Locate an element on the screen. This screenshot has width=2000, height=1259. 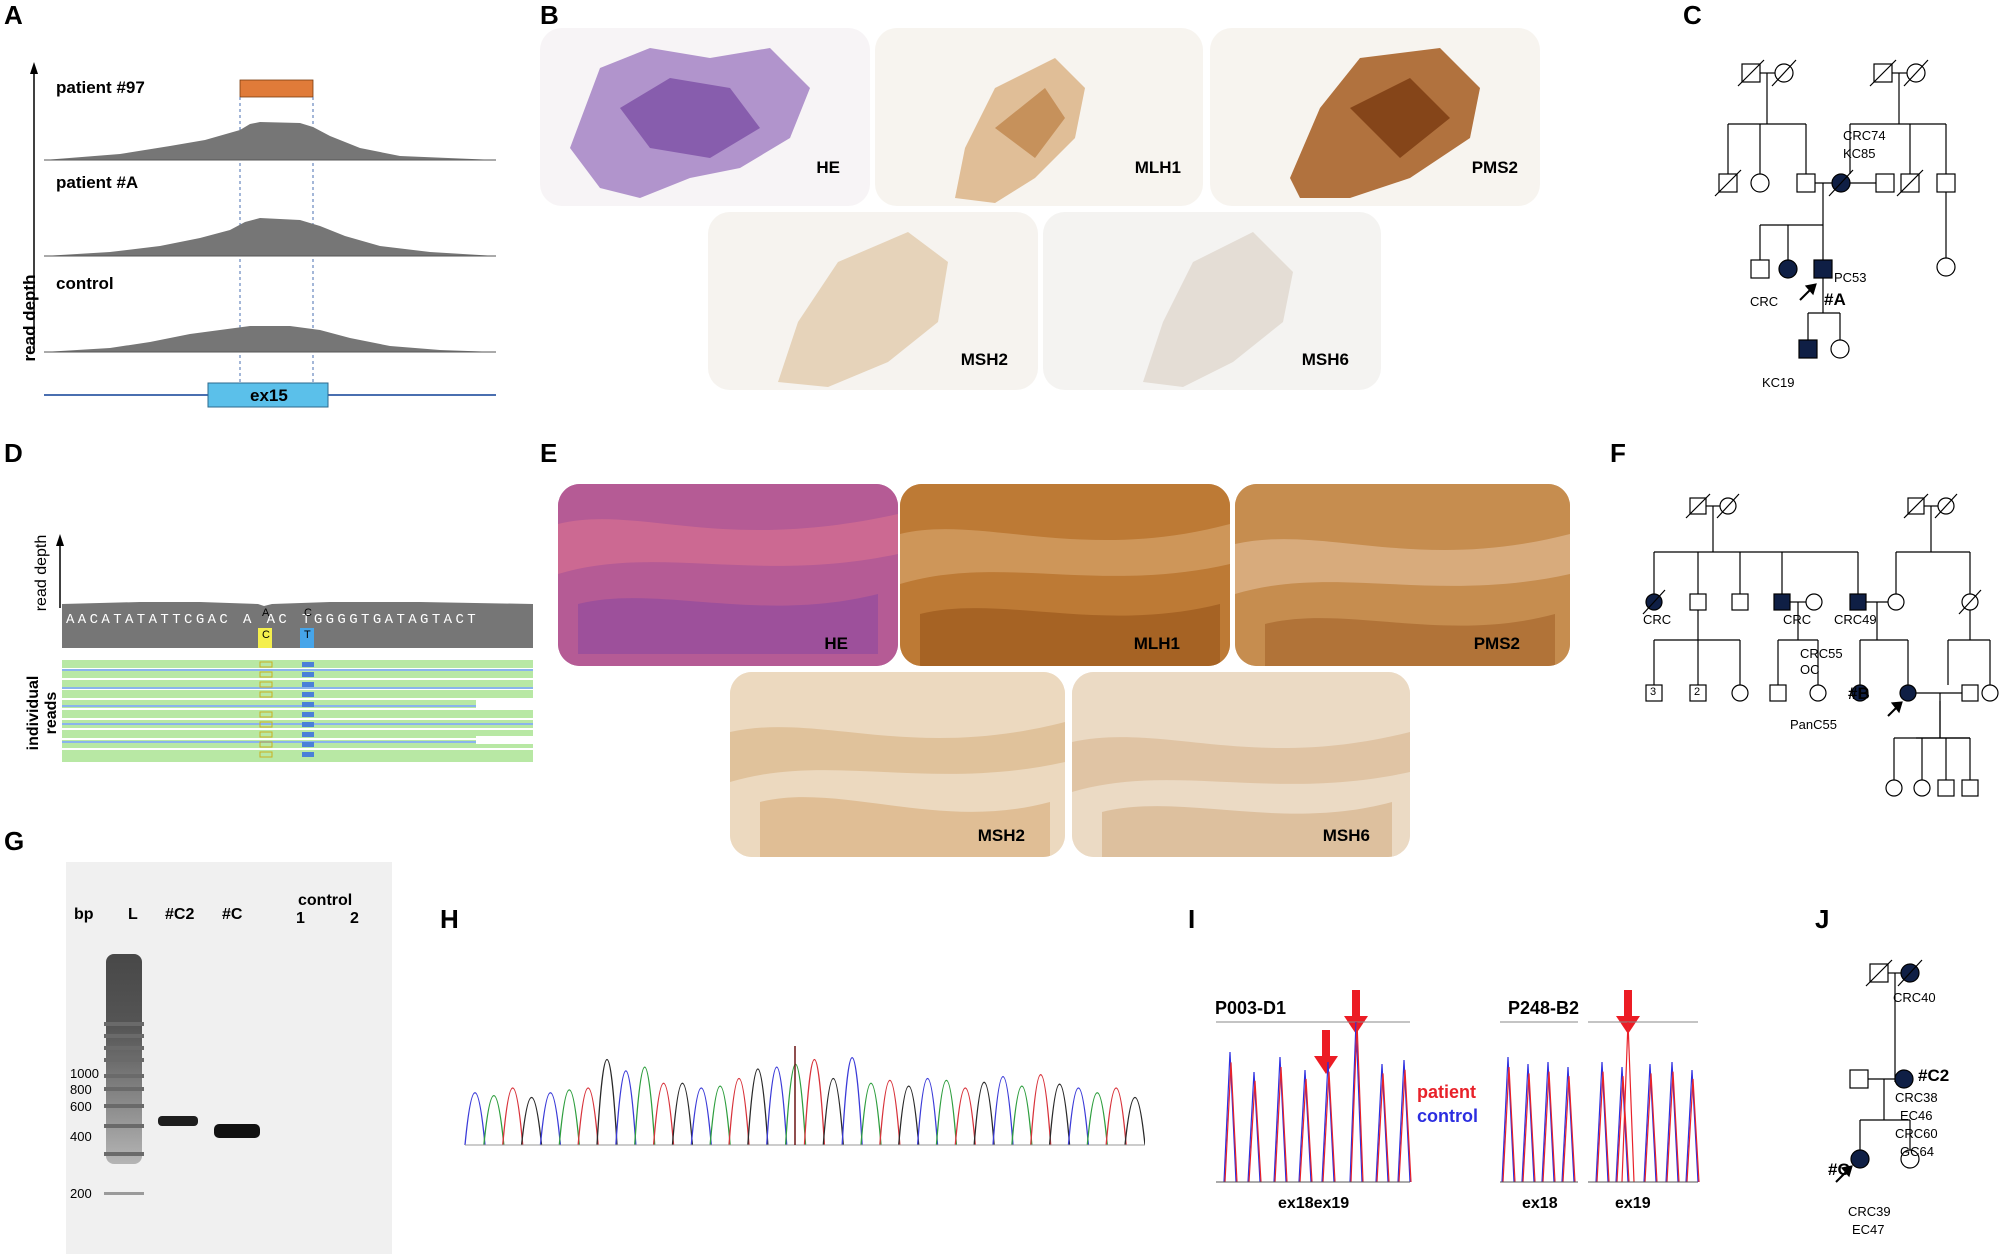
pedigree-j-crc60: CRC60 is located at coordinates (1916, 1133).